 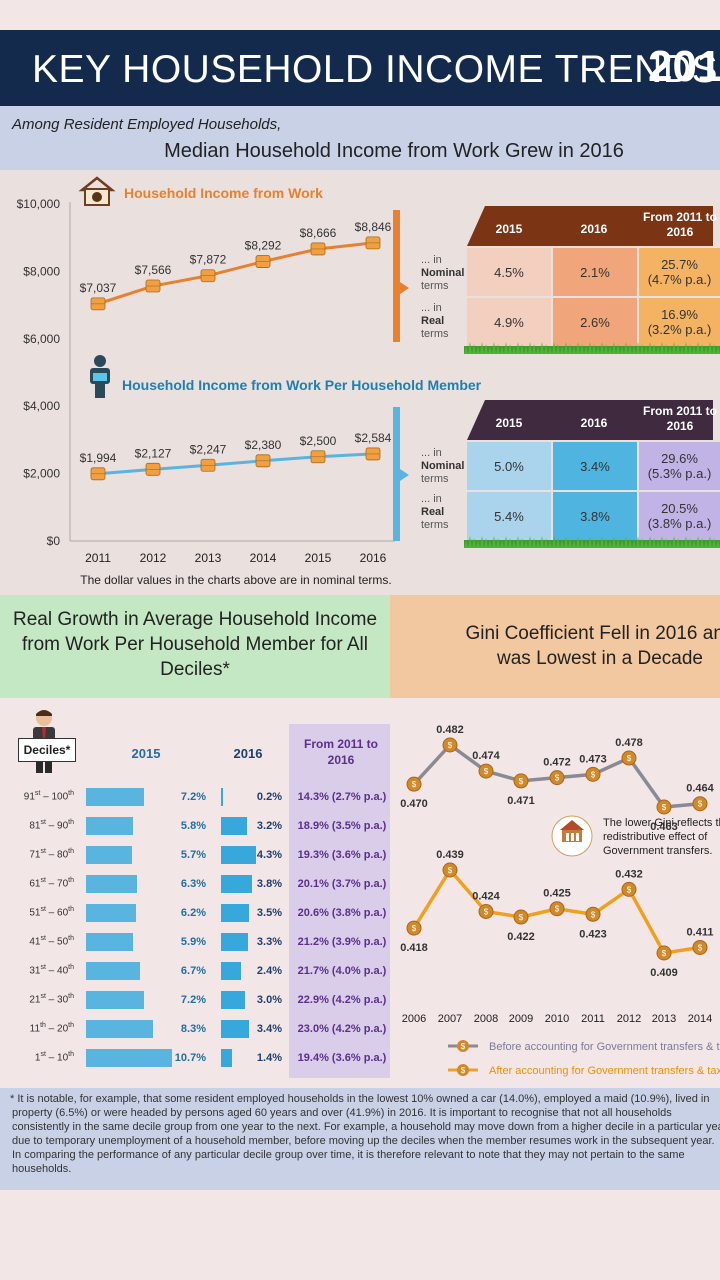 What do you see at coordinates (146, 753) in the screenshot?
I see `col-2015-header: 2015` at bounding box center [146, 753].